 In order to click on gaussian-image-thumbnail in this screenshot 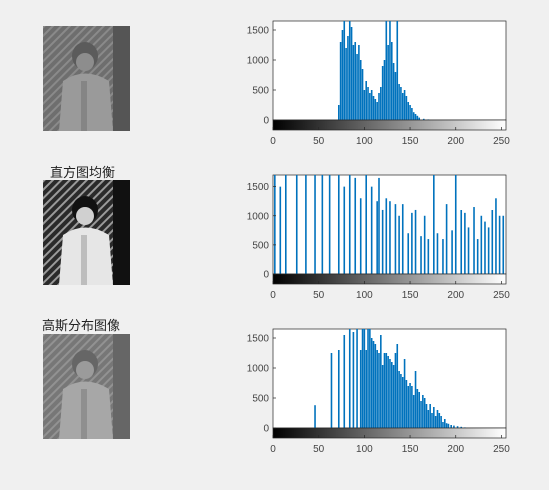, I will do `click(86, 386)`.